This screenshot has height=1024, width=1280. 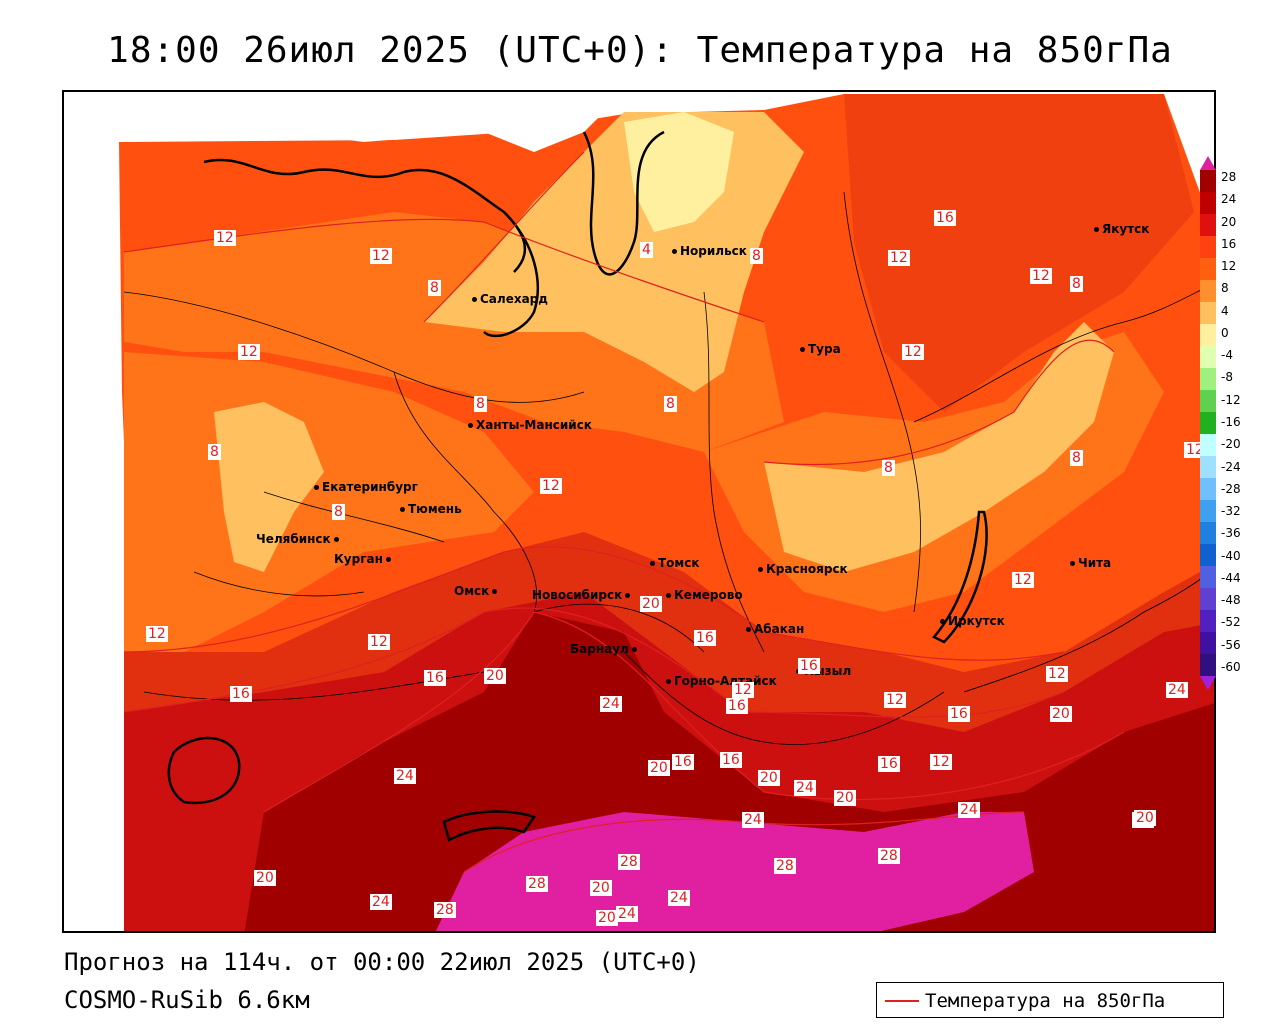 What do you see at coordinates (1090, 563) in the screenshot?
I see `city-chita: Чита` at bounding box center [1090, 563].